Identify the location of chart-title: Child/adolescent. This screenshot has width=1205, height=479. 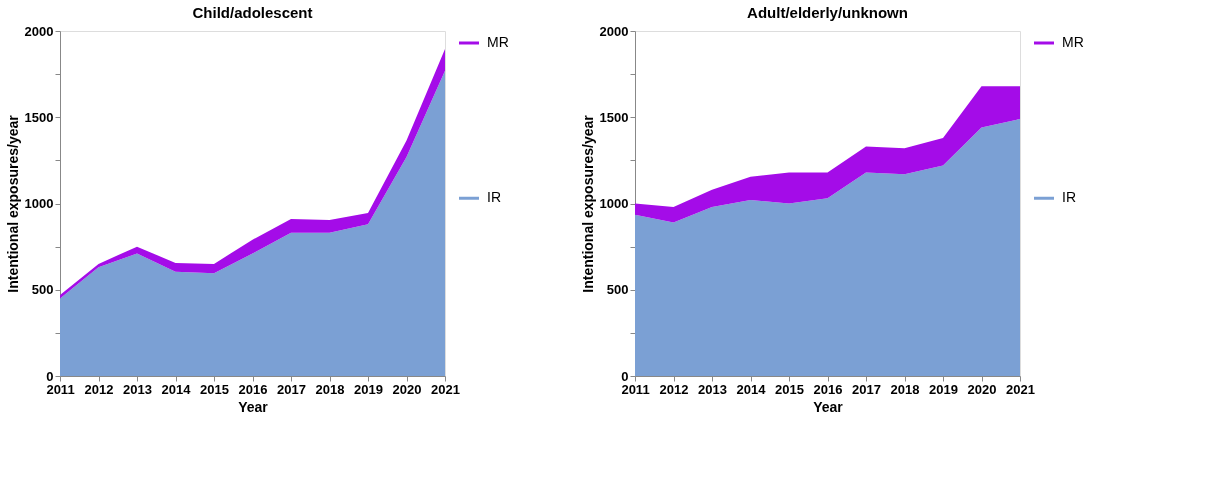
(252, 12).